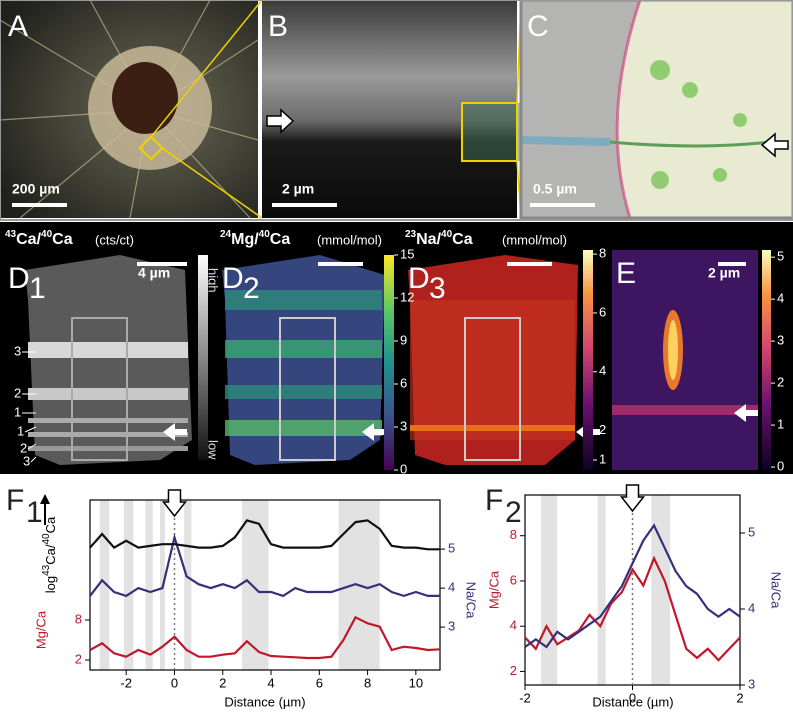 This screenshot has height=712, width=793. I want to click on colorbar-label: high, so click(213, 280).